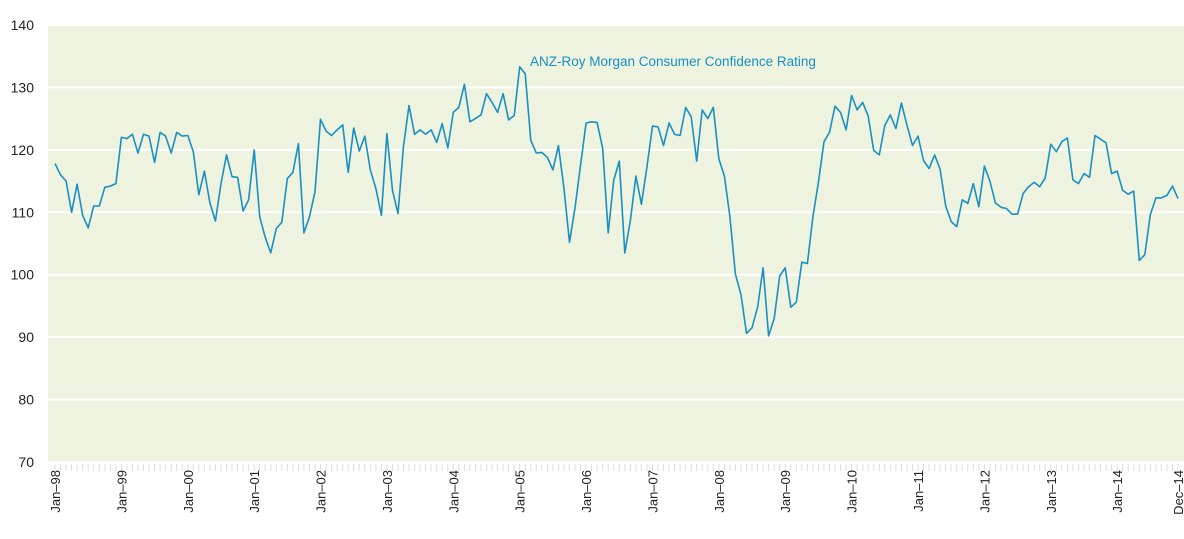  Describe the element at coordinates (984, 491) in the screenshot. I see `x-tick-label: Jan–12` at that location.